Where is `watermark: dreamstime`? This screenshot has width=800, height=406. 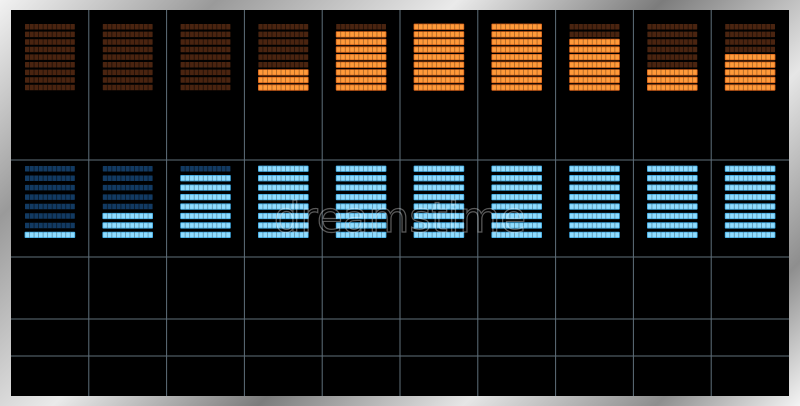
watermark: dreamstime is located at coordinates (400, 217).